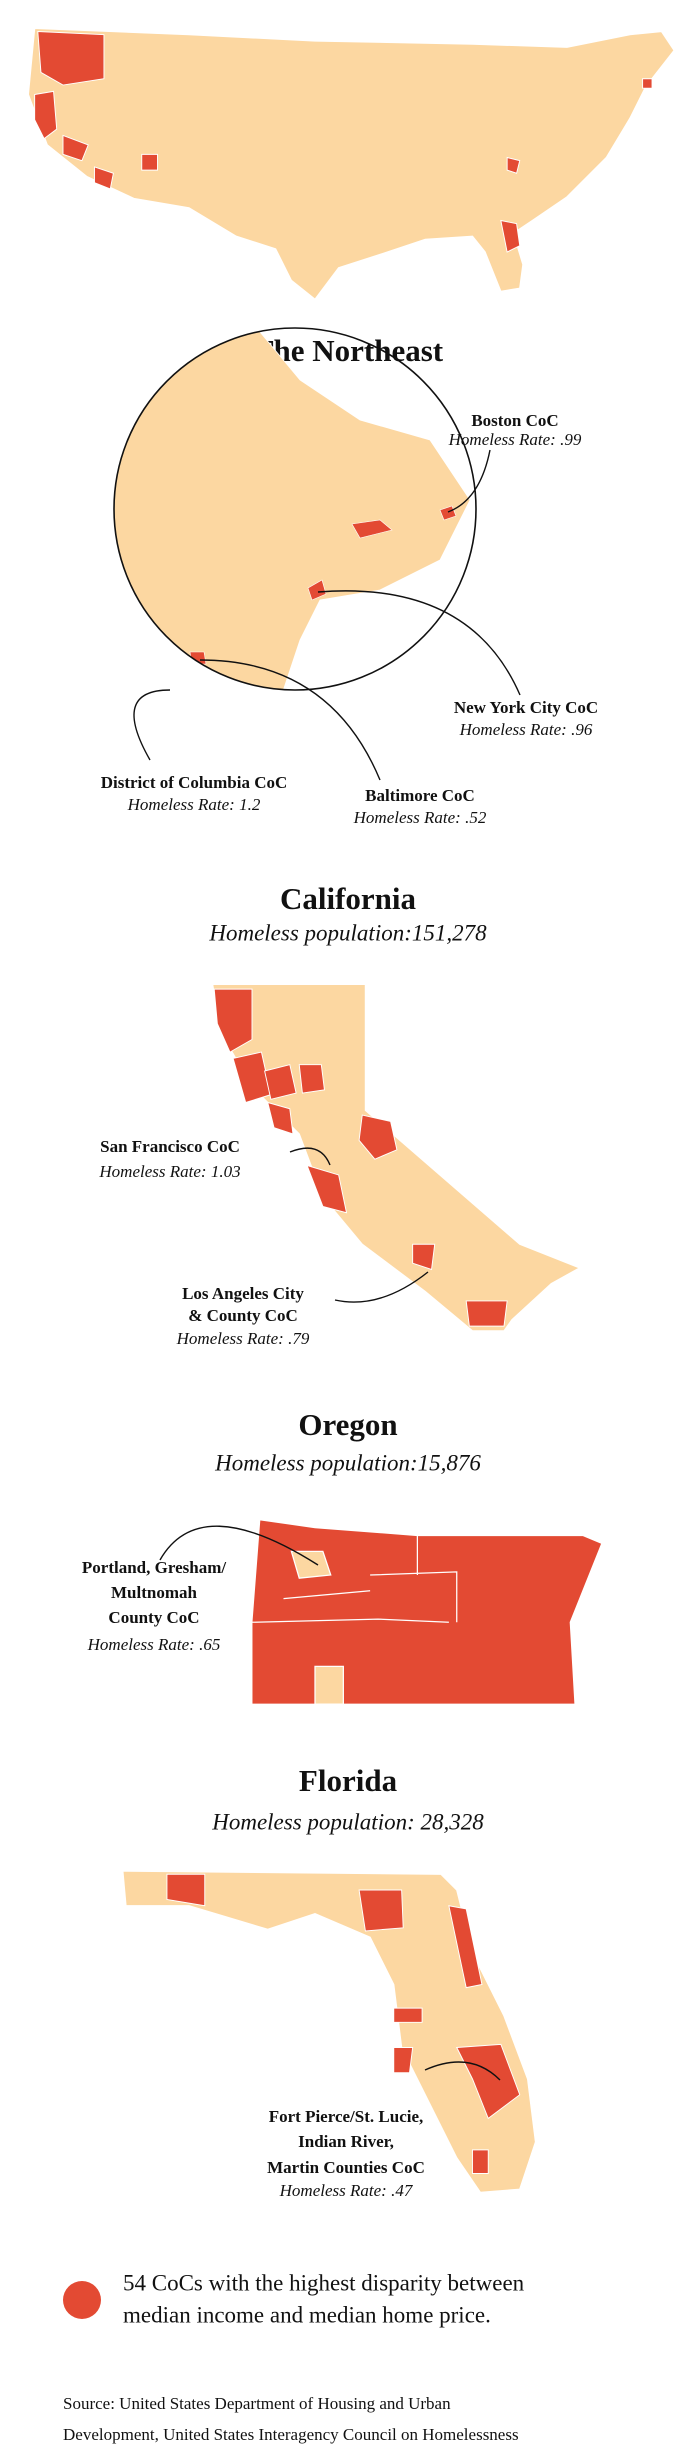 The image size is (696, 2449). I want to click on callout-name: New York City CoC, so click(526, 707).